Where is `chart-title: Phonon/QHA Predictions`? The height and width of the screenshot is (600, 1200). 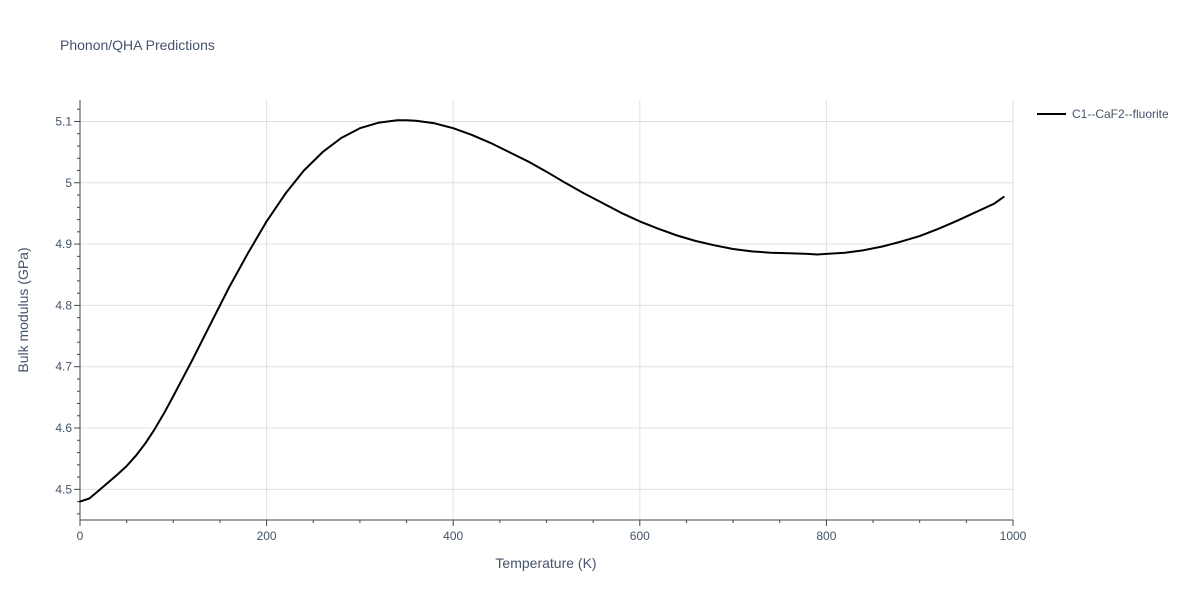
chart-title: Phonon/QHA Predictions is located at coordinates (137, 45).